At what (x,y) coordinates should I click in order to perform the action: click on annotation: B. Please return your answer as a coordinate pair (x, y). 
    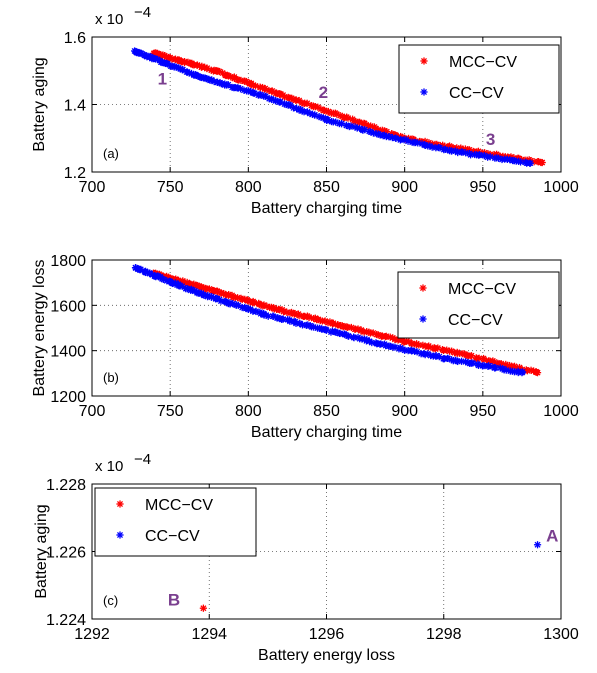
    Looking at the image, I should click on (174, 600).